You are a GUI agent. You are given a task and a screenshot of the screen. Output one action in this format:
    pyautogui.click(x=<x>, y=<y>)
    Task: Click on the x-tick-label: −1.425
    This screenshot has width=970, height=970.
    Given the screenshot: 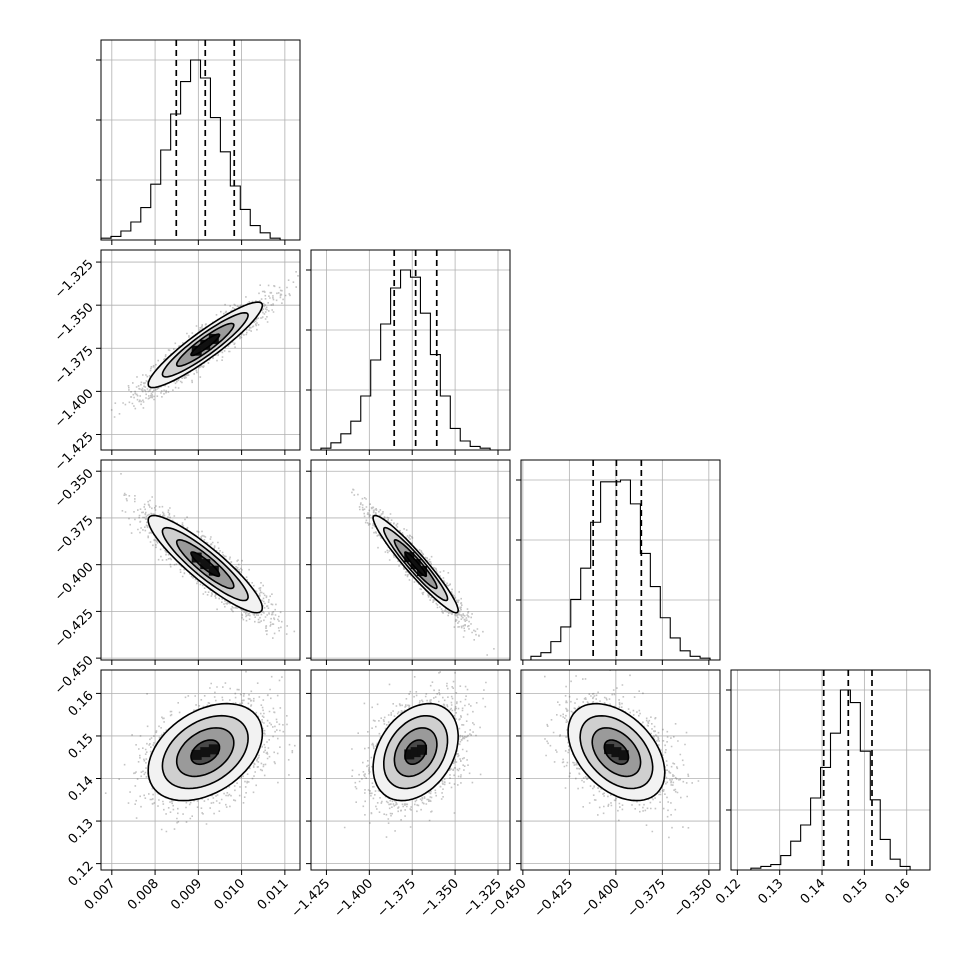 What is the action you would take?
    pyautogui.click(x=311, y=898)
    